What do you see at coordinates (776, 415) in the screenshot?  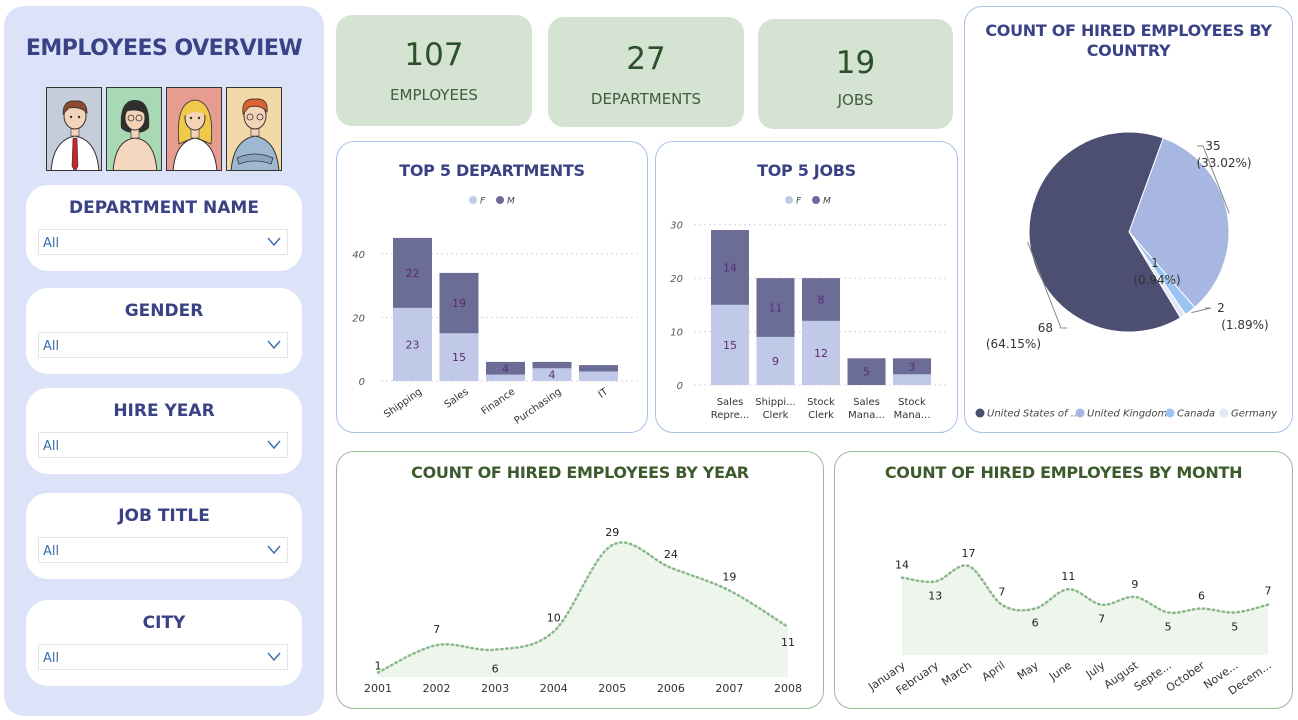 I see `x-tick-label: Clerk` at bounding box center [776, 415].